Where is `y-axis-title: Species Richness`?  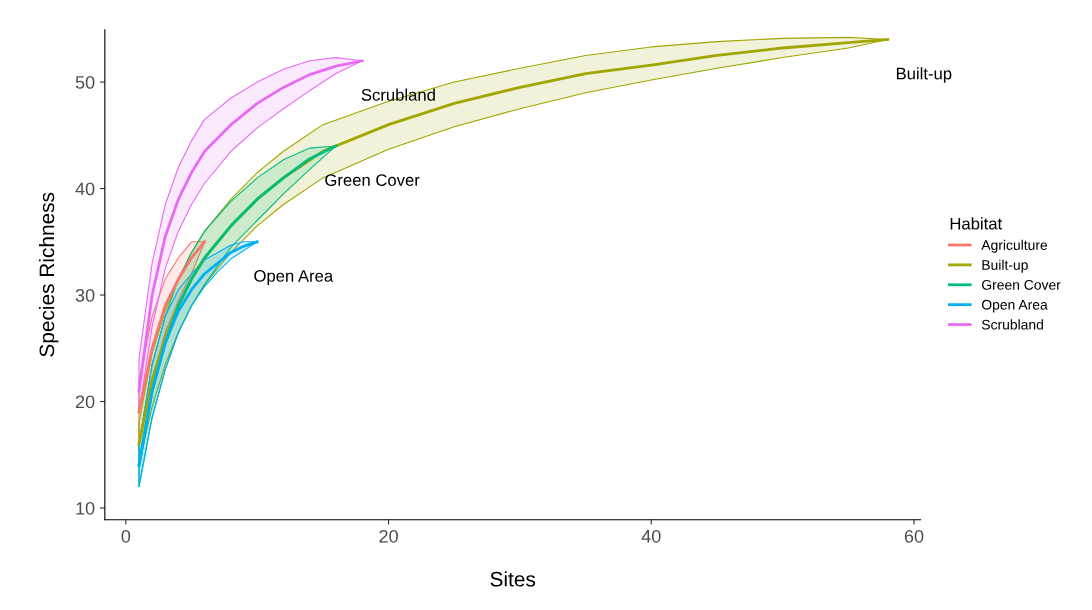 y-axis-title: Species Richness is located at coordinates (48, 274).